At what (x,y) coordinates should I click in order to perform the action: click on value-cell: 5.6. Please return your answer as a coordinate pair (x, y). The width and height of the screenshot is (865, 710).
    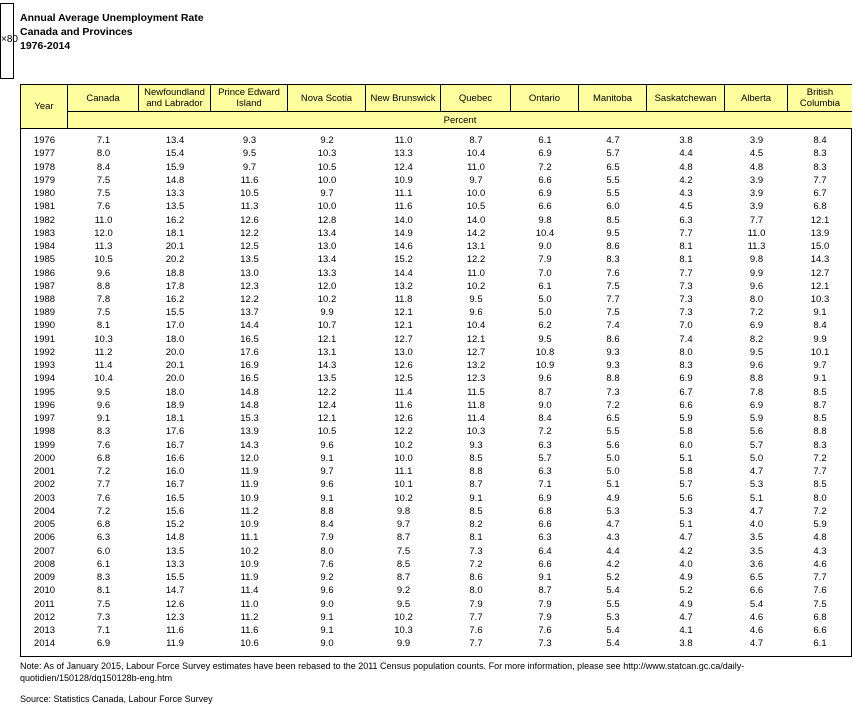
    Looking at the image, I should click on (613, 445).